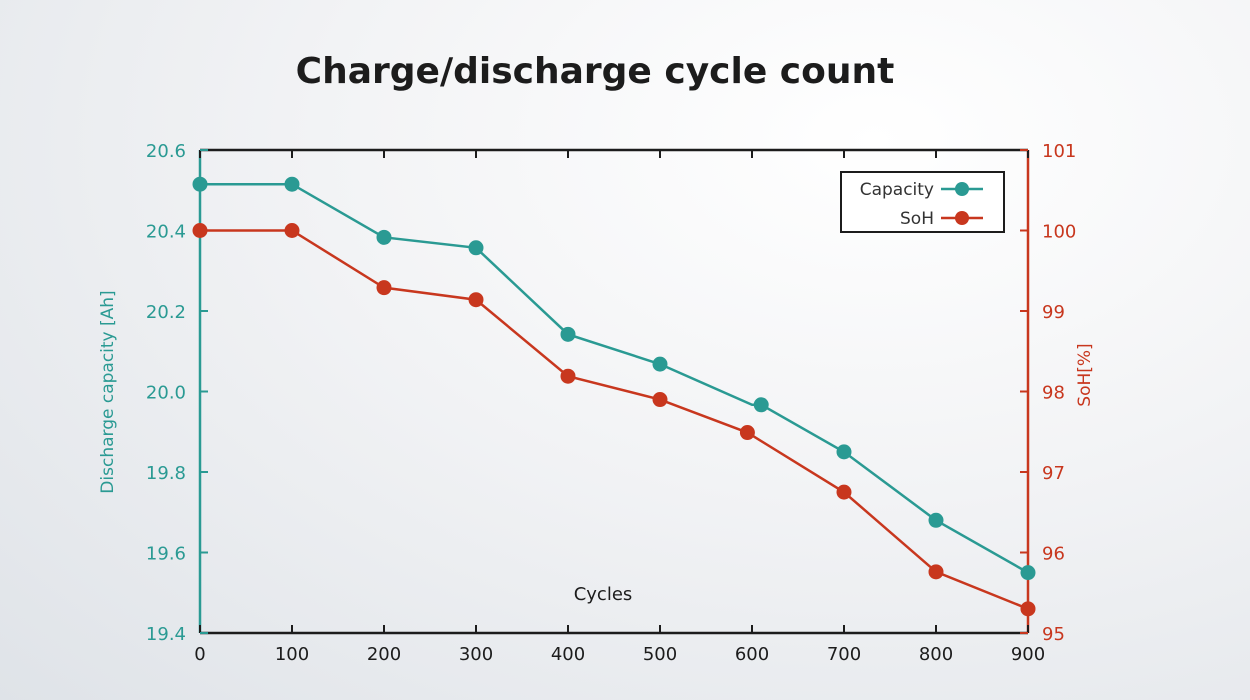 The image size is (1250, 700). I want to click on legend: Capacity SoH, so click(922, 202).